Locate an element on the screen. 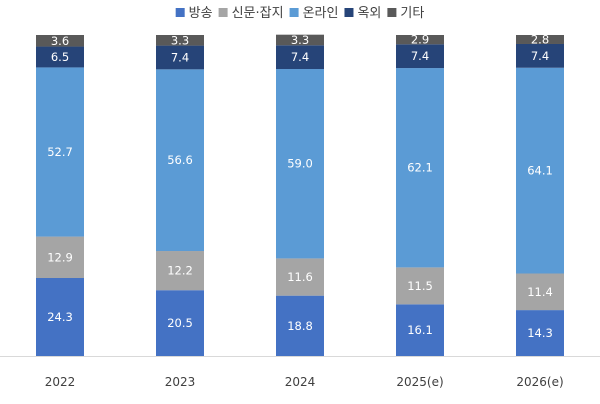 Image resolution: width=600 pixels, height=404 pixels. data-label: 12.9 is located at coordinates (60, 257).